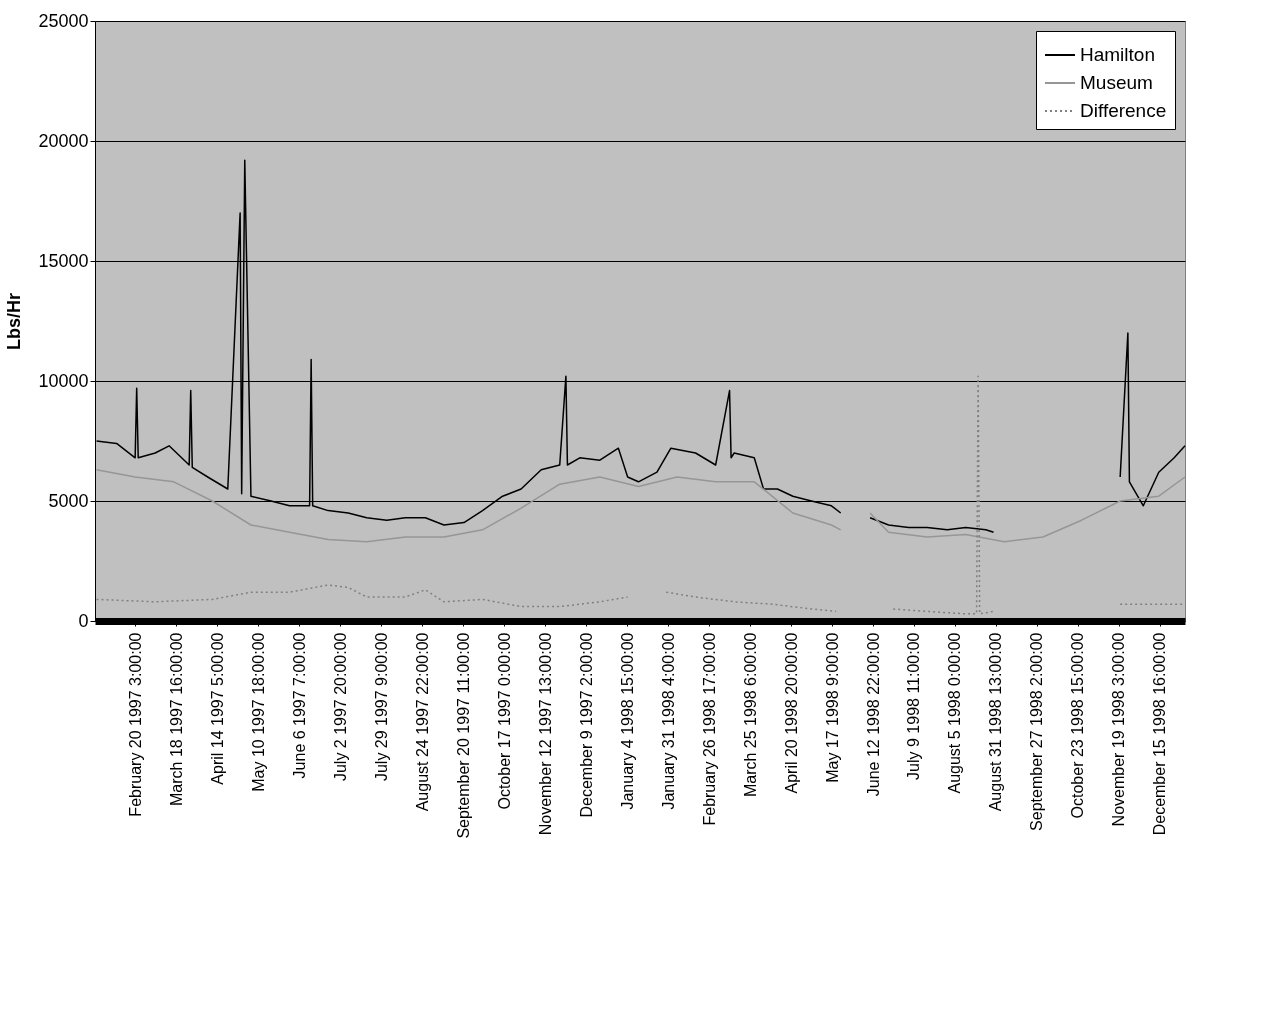  What do you see at coordinates (63, 140) in the screenshot?
I see `y-tick-label: 20000` at bounding box center [63, 140].